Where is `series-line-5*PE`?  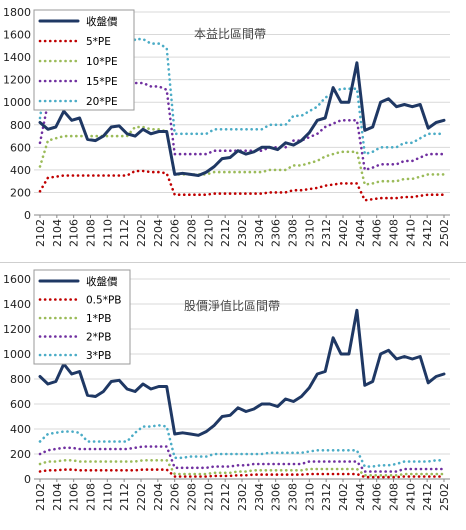 series-line-5*PE is located at coordinates (242, 185).